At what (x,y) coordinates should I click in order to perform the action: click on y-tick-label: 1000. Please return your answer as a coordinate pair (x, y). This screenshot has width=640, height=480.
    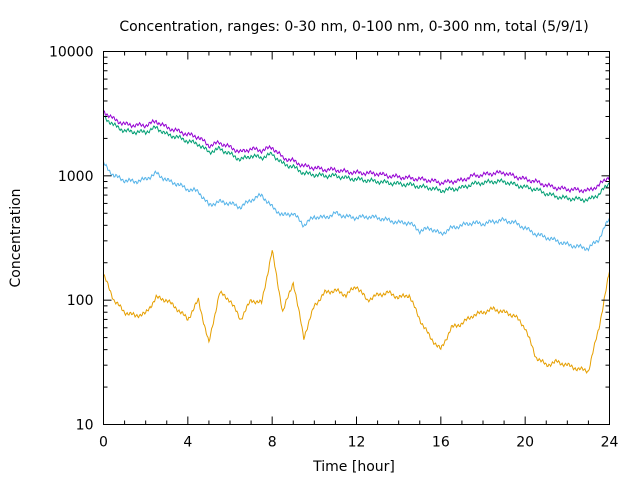
    Looking at the image, I should click on (76, 177).